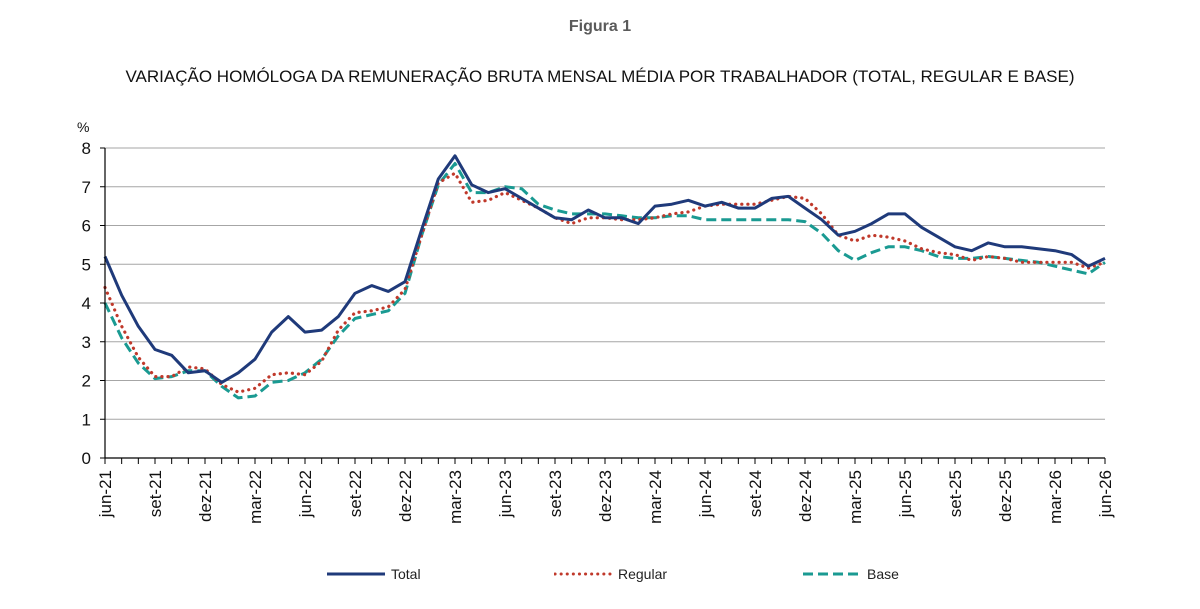  I want to click on legend: Total Regular Base, so click(600, 576).